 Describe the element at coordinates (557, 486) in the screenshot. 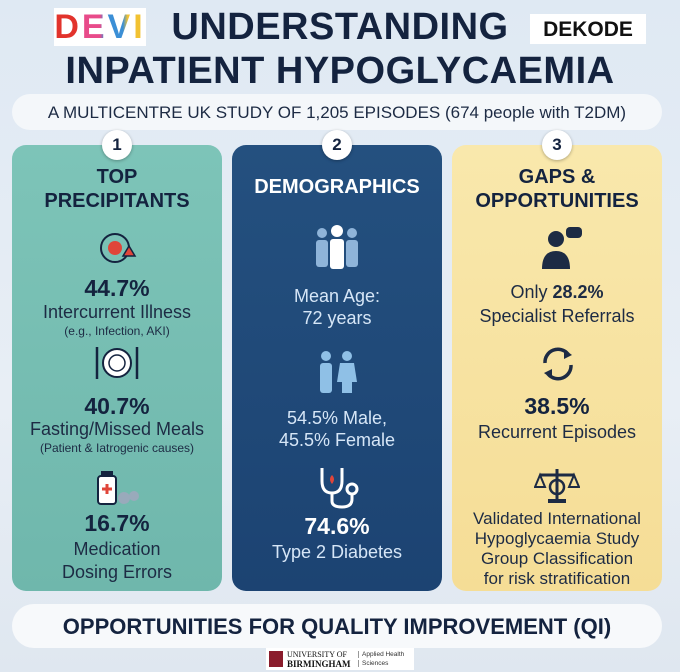

I see `icon-scale` at that location.